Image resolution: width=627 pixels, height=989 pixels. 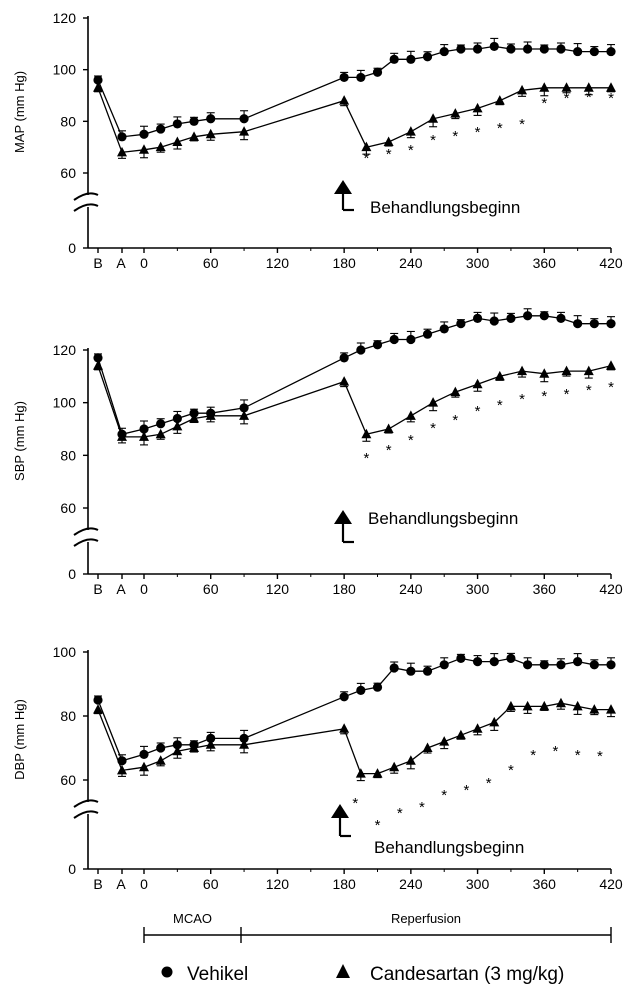 What do you see at coordinates (192, 918) in the screenshot?
I see `timeline-mcao-label: MCAO` at bounding box center [192, 918].